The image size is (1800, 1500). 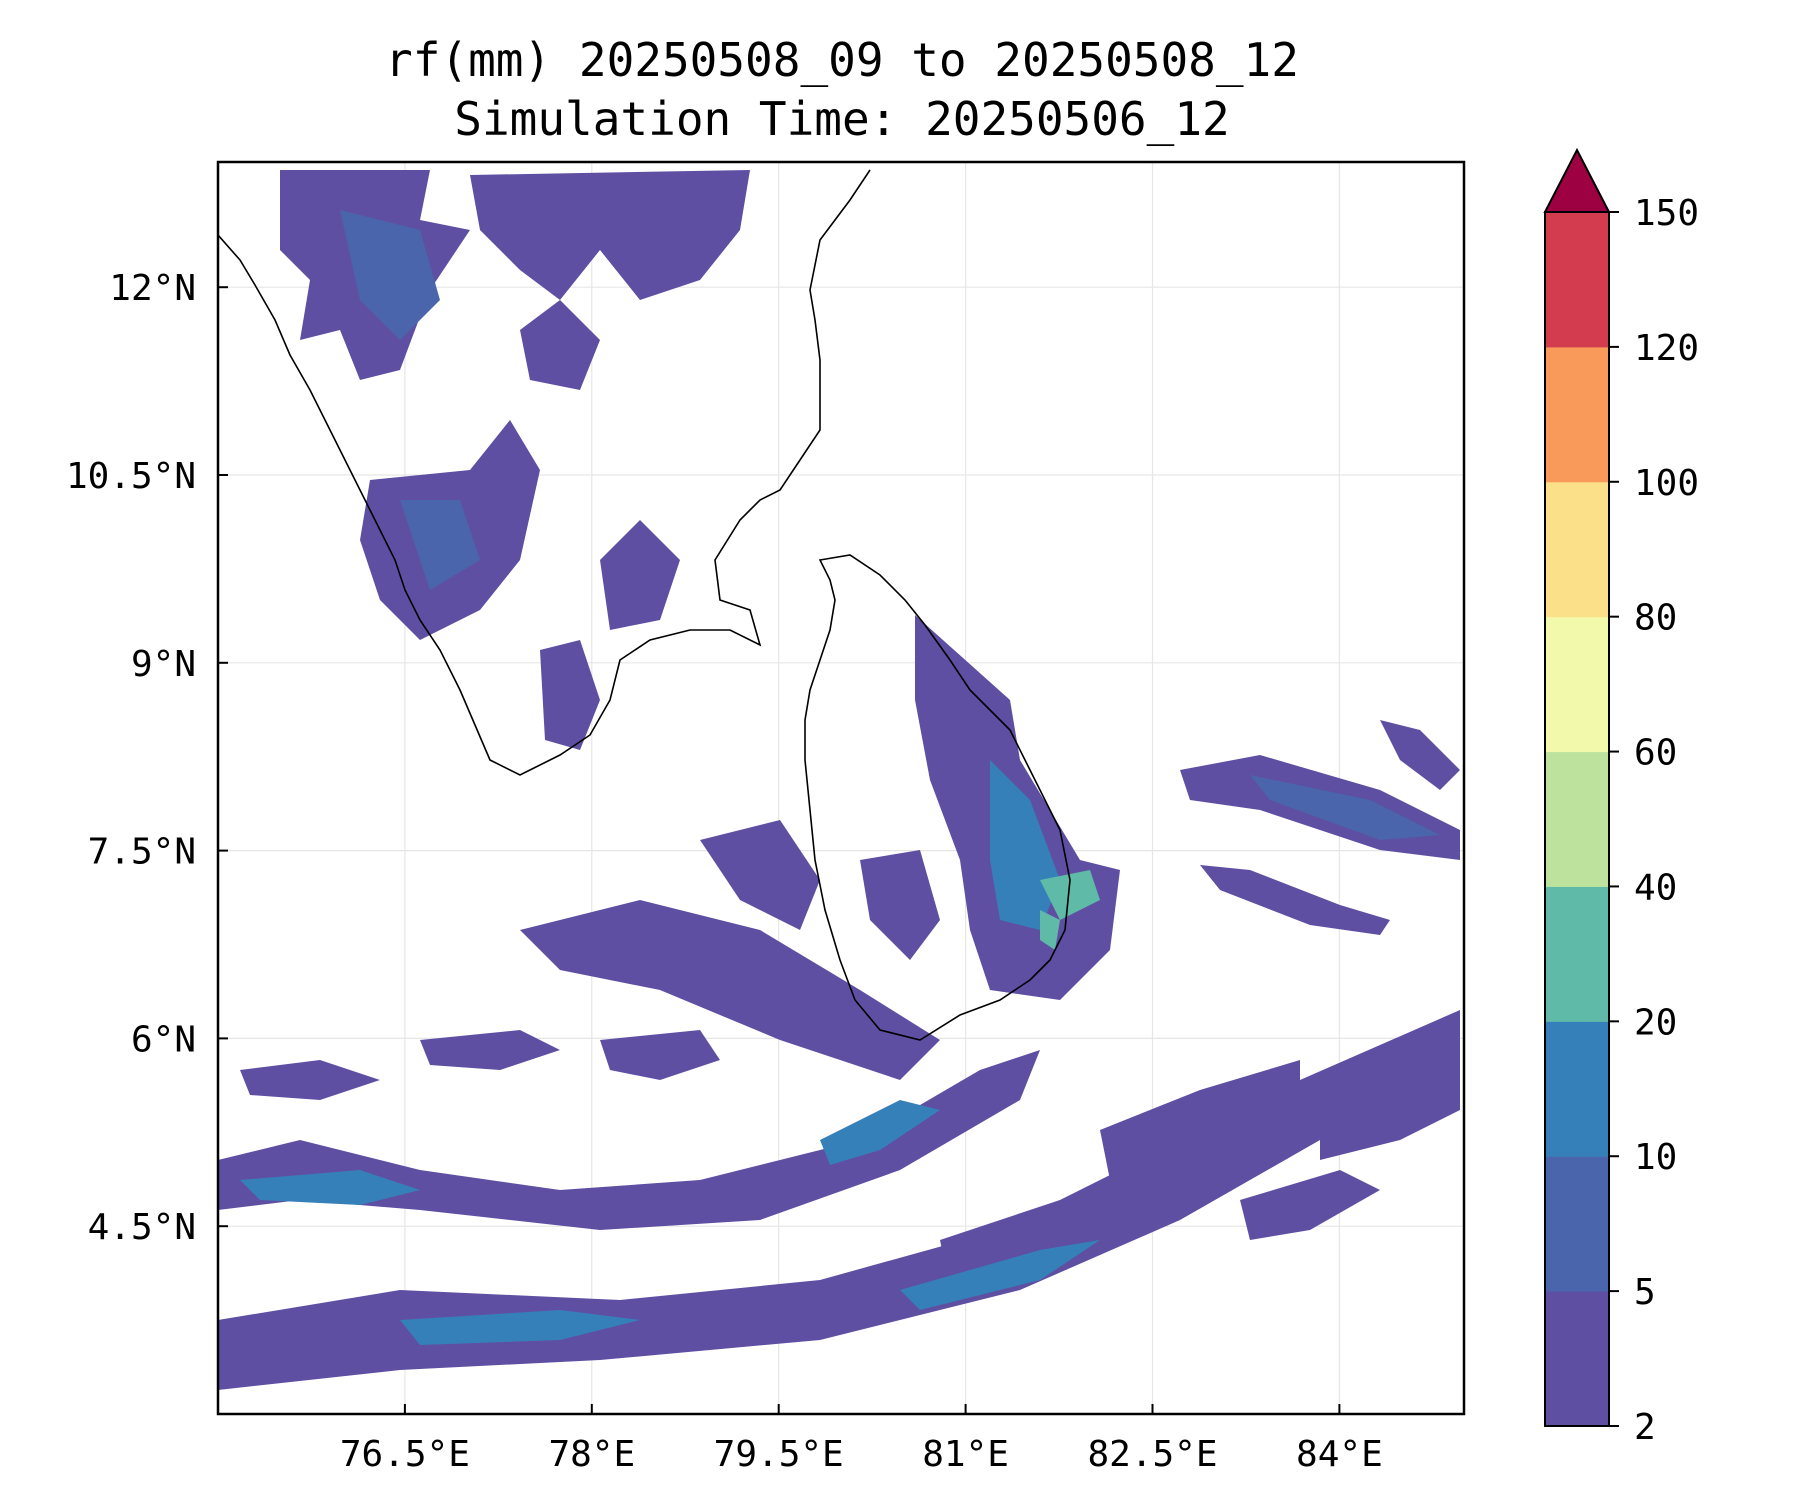 I want to click on x-tick-label: 79.5°E, so click(x=779, y=1454).